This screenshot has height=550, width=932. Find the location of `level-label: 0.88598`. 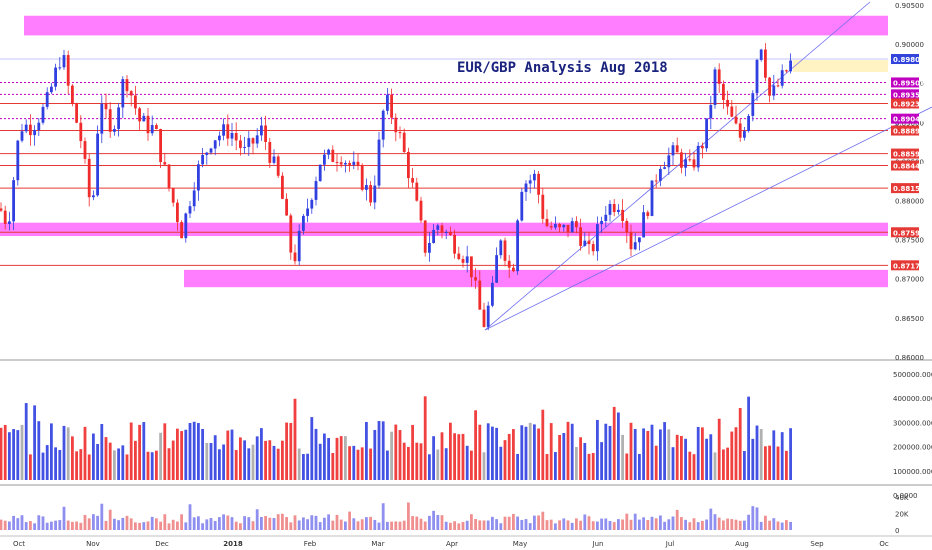

level-label: 0.88598 is located at coordinates (909, 155).